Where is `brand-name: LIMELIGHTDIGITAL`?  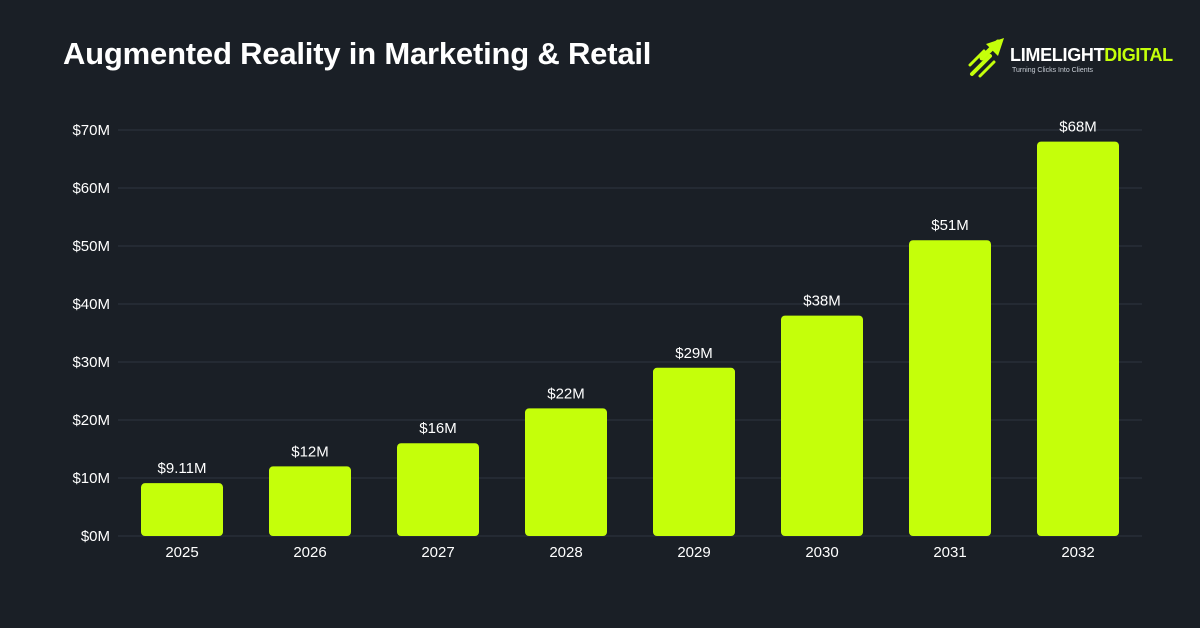
brand-name: LIMELIGHTDIGITAL is located at coordinates (1091, 55).